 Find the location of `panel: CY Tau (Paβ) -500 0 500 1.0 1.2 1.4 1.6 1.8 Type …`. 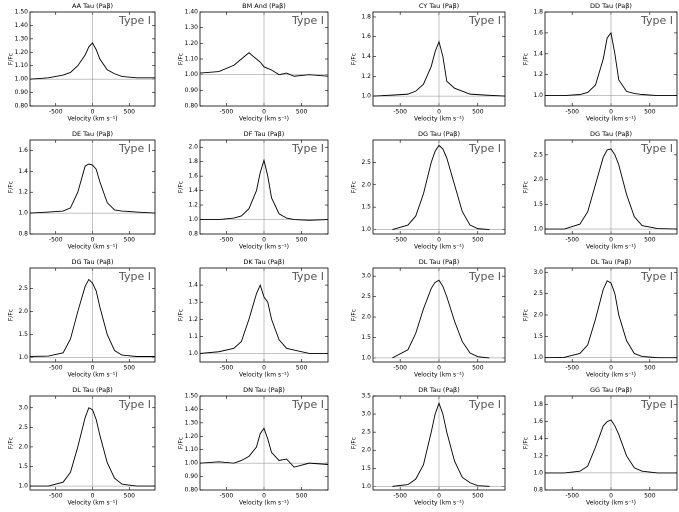

panel: CY Tau (Paβ) -500 0 500 1.0 1.2 1.4 1.6 1.8 Type … is located at coordinates (428, 62).